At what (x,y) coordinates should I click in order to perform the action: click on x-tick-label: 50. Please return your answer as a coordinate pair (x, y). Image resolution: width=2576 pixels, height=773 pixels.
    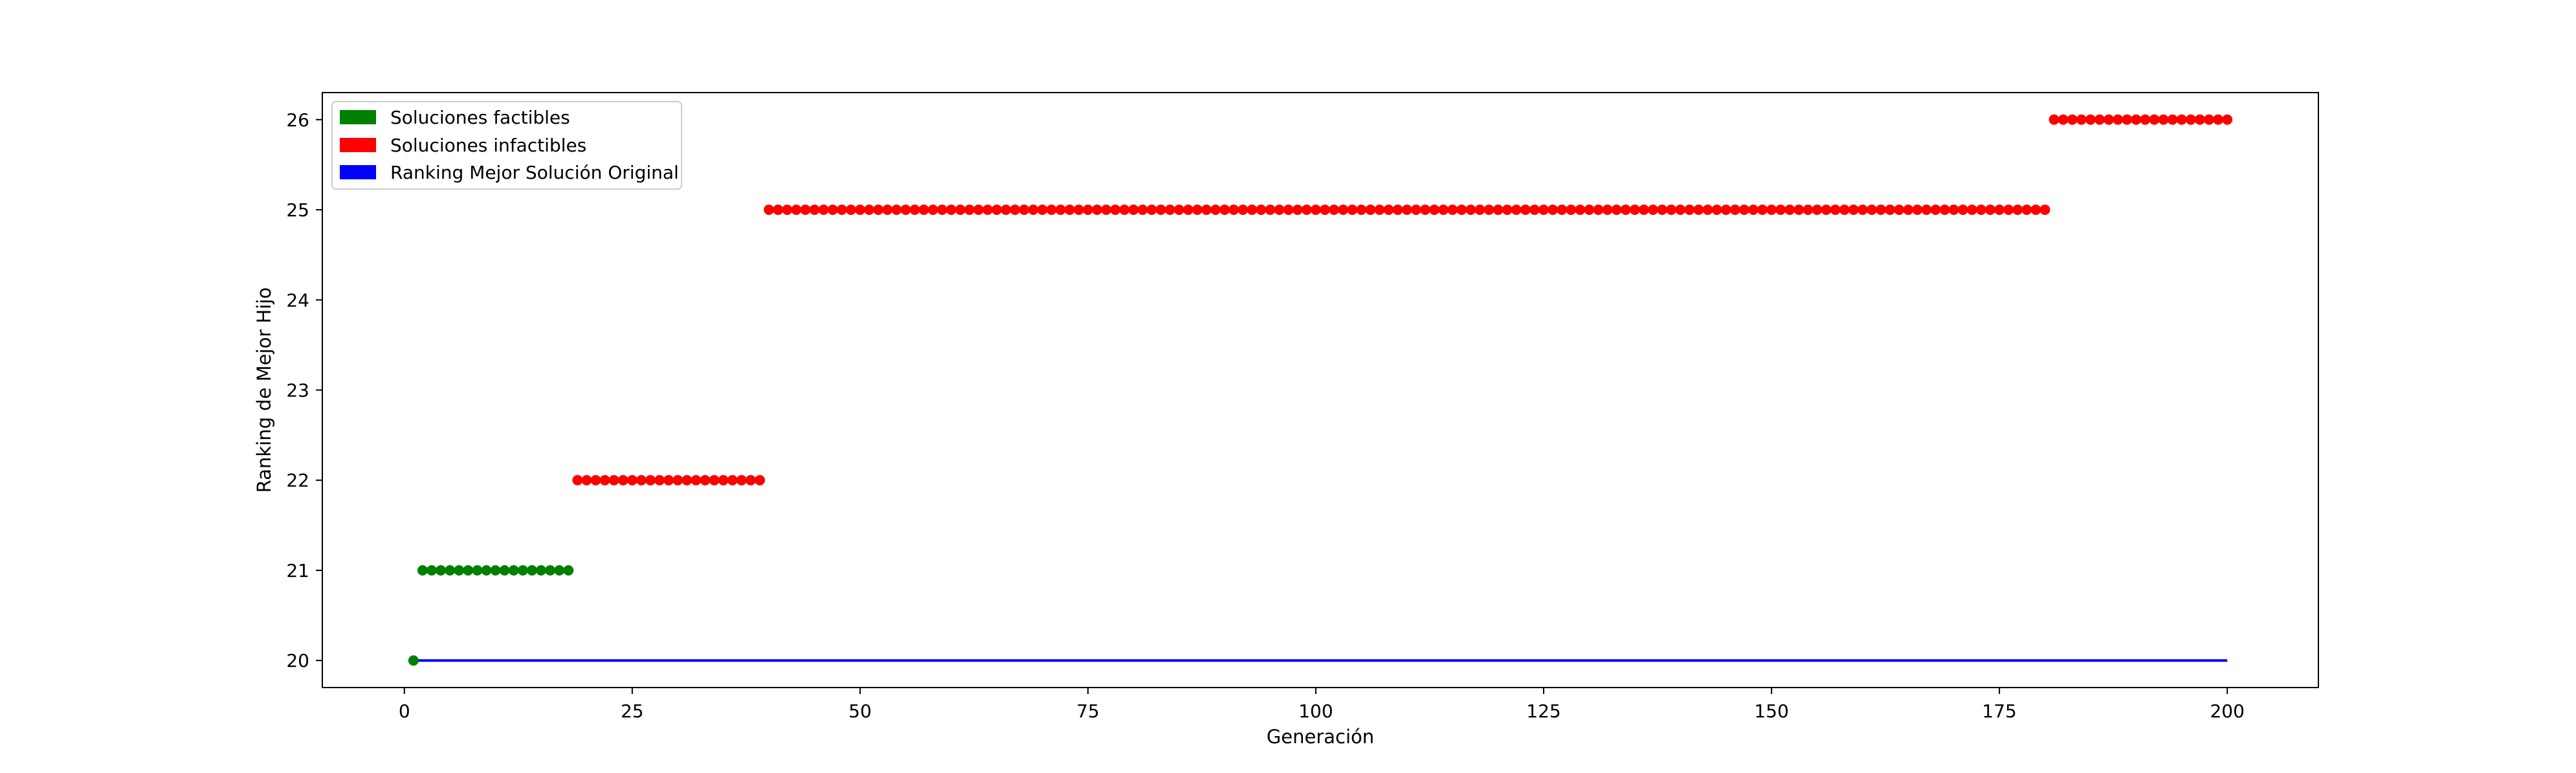
    Looking at the image, I should click on (860, 711).